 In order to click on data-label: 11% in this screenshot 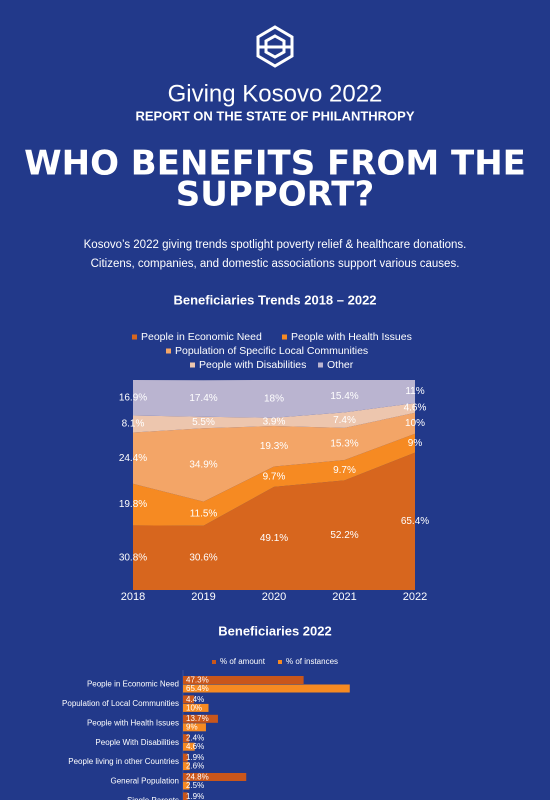, I will do `click(414, 391)`.